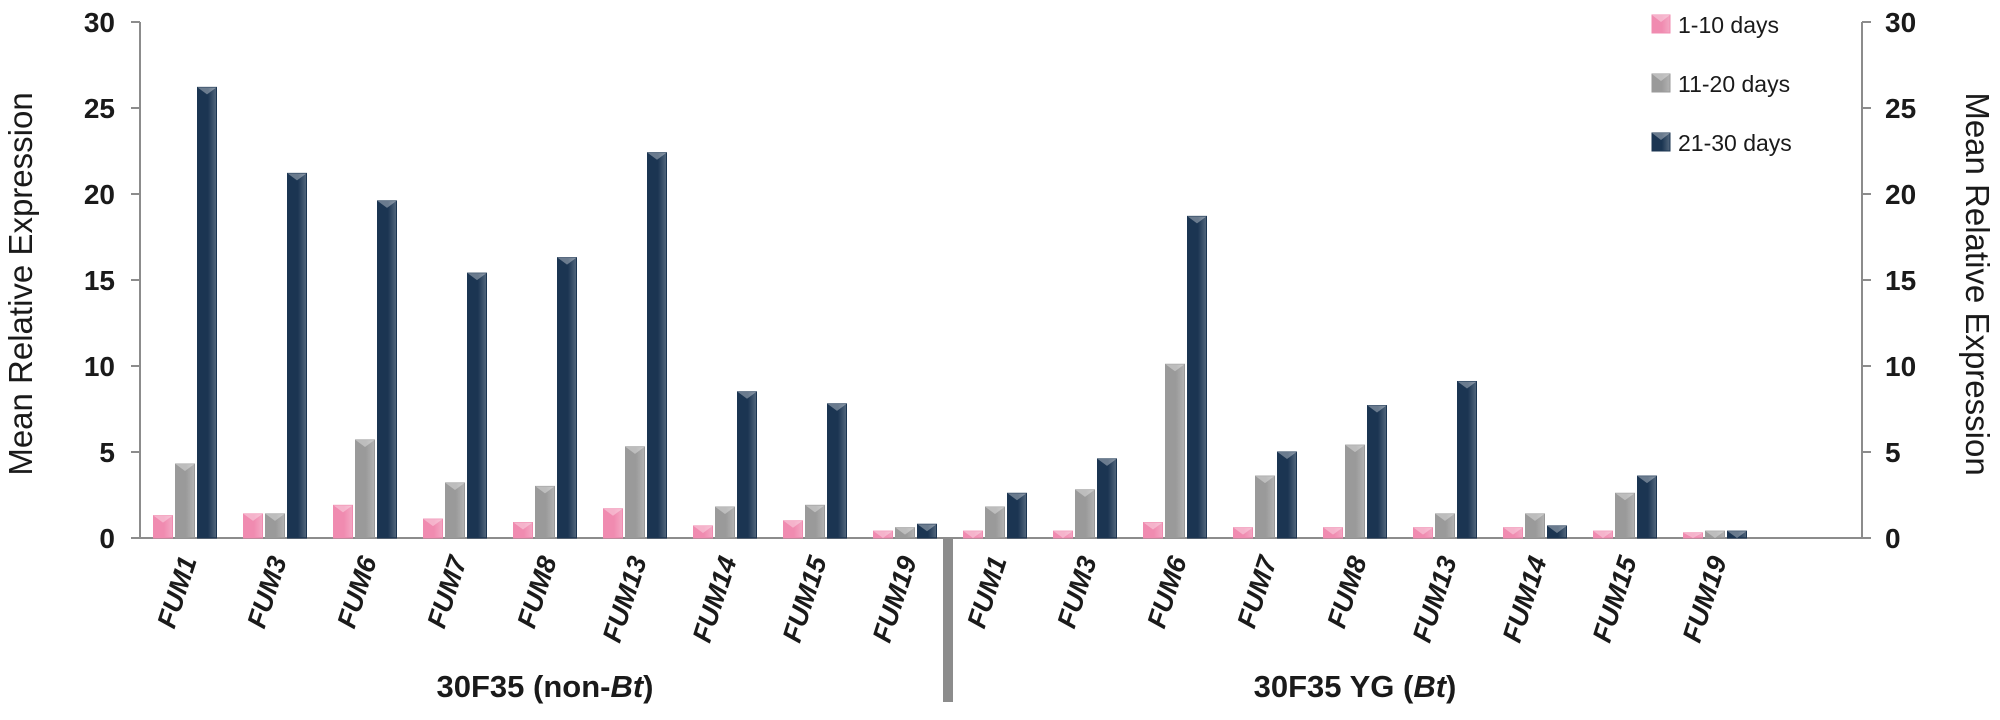 Image resolution: width=2000 pixels, height=720 pixels. What do you see at coordinates (1445, 526) in the screenshot?
I see `bar-11-20-days-fum13` at bounding box center [1445, 526].